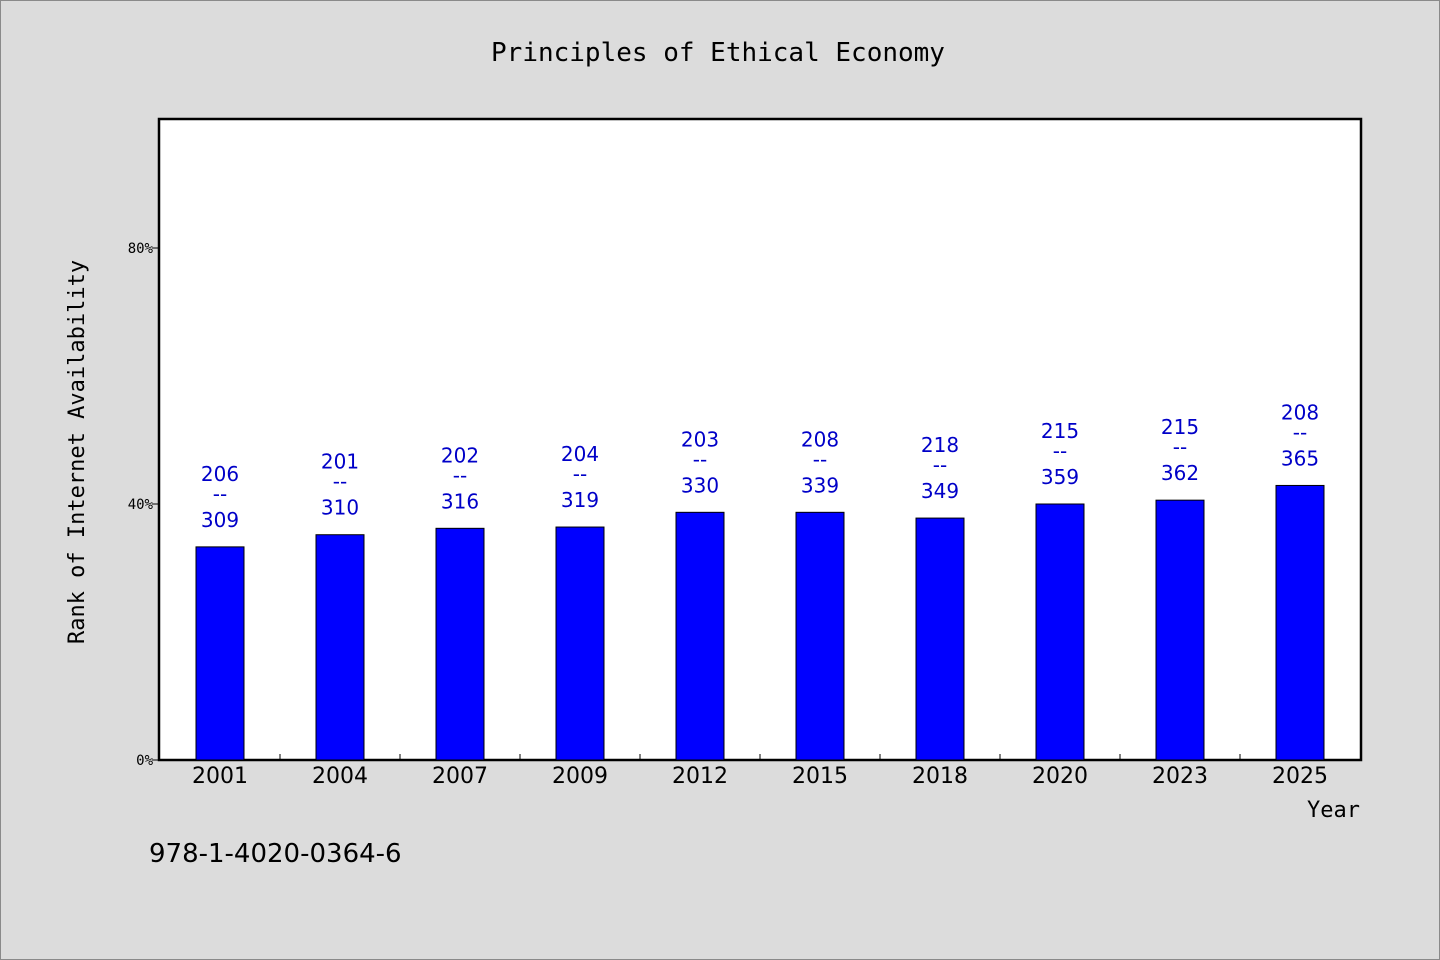  I want to click on data-label-top-2015: 208, so click(820, 439).